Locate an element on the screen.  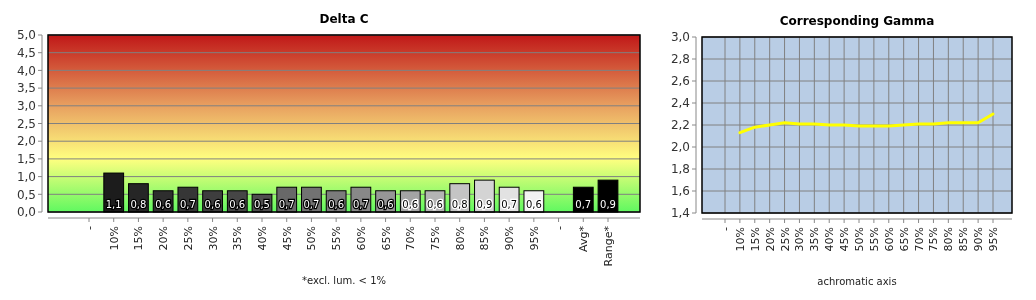
chart-title: Delta C is located at coordinates (344, 19).